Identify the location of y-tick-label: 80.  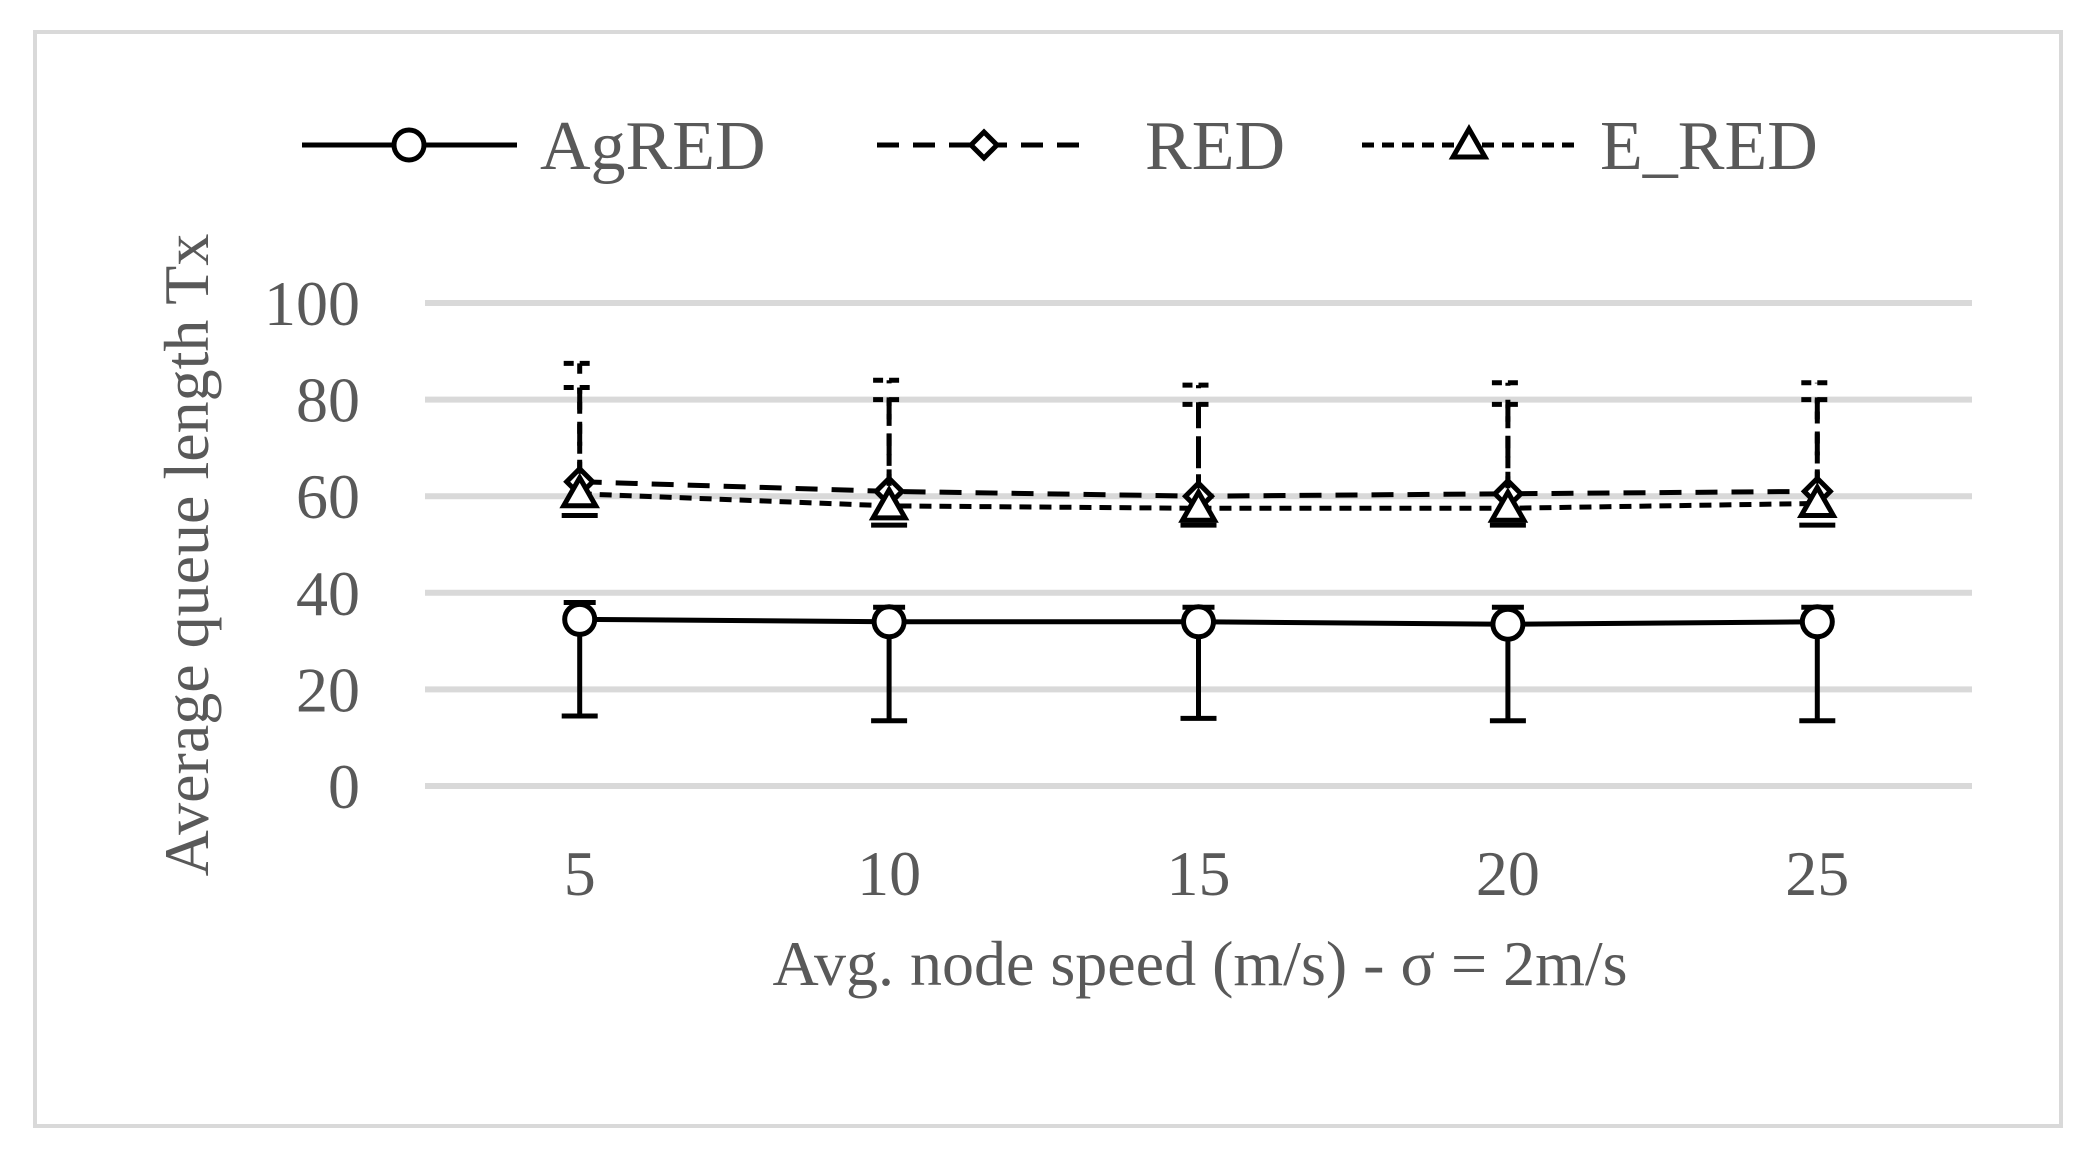
(328, 400).